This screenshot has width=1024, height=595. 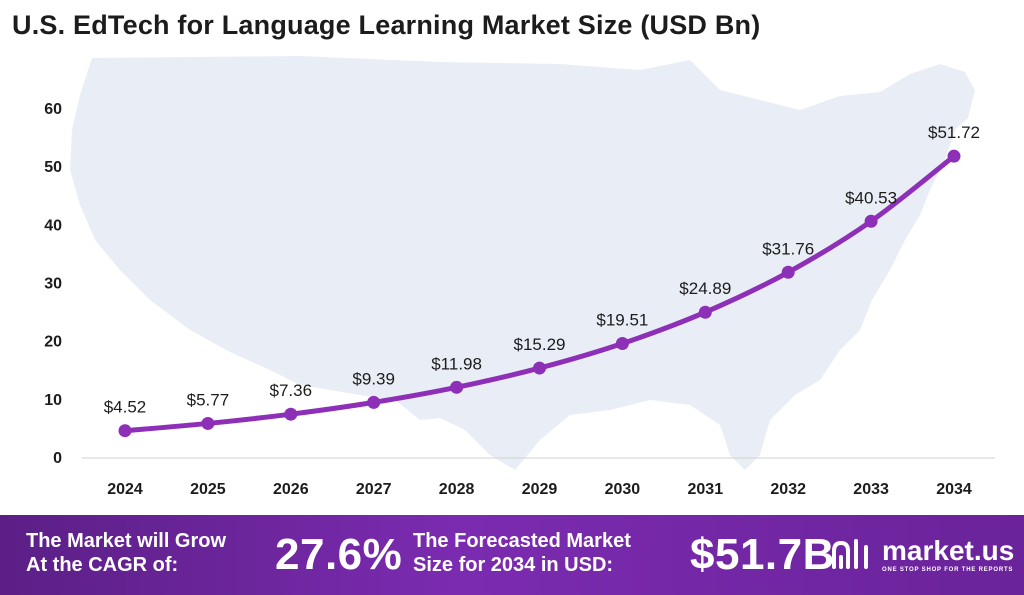 I want to click on x-tick-label: 2030, so click(x=623, y=489).